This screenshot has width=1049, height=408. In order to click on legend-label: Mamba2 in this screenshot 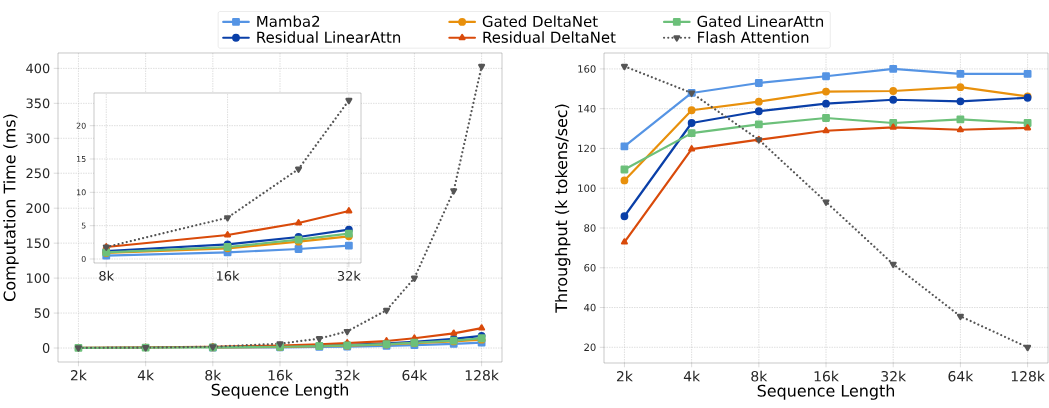, I will do `click(288, 21)`.